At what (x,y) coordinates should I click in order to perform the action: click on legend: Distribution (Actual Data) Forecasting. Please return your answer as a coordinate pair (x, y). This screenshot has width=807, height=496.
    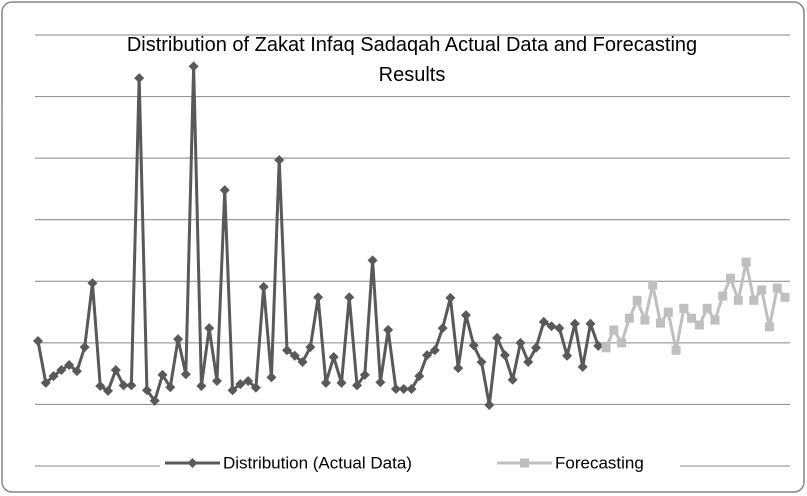
    Looking at the image, I should click on (420, 464).